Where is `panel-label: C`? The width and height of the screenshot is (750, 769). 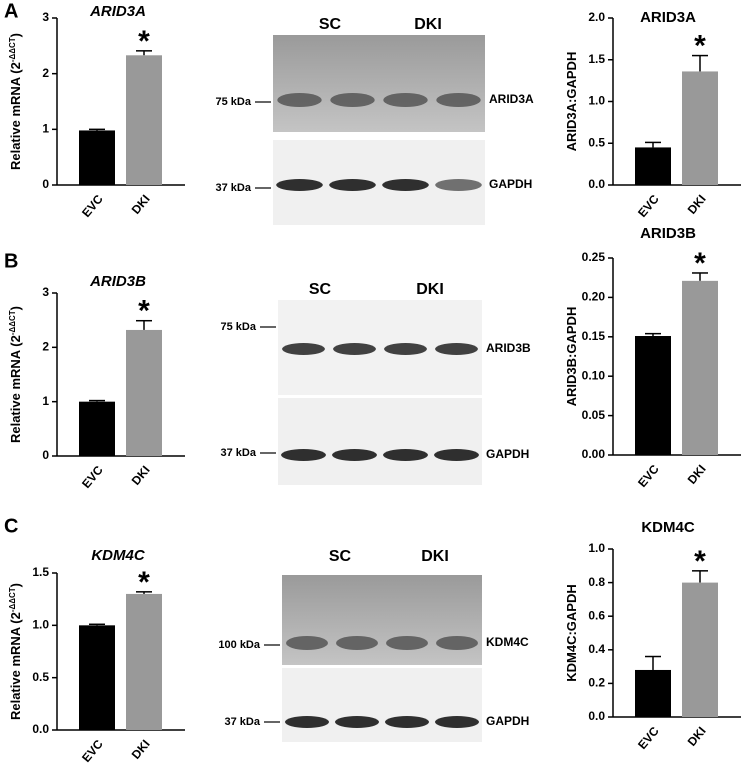 panel-label: C is located at coordinates (11, 526).